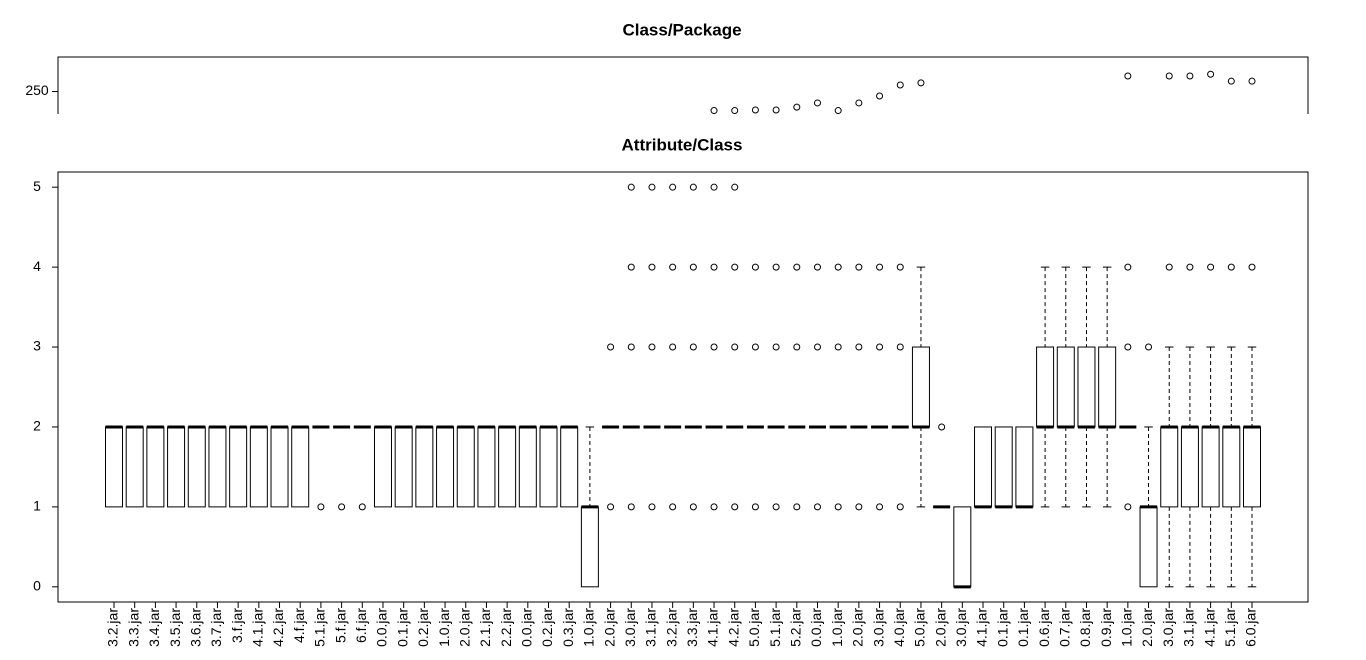 The image size is (1366, 660). I want to click on x-tick-label: 0.6.jar, so click(1044, 627).